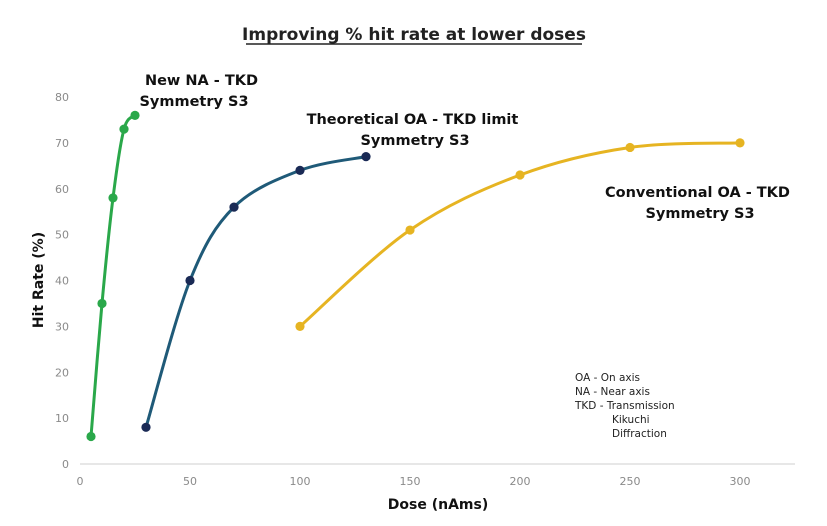 The image size is (827, 526). Describe the element at coordinates (201, 91) in the screenshot. I see `series-label-new-na: New NA - TKD Symmetry S3` at that location.